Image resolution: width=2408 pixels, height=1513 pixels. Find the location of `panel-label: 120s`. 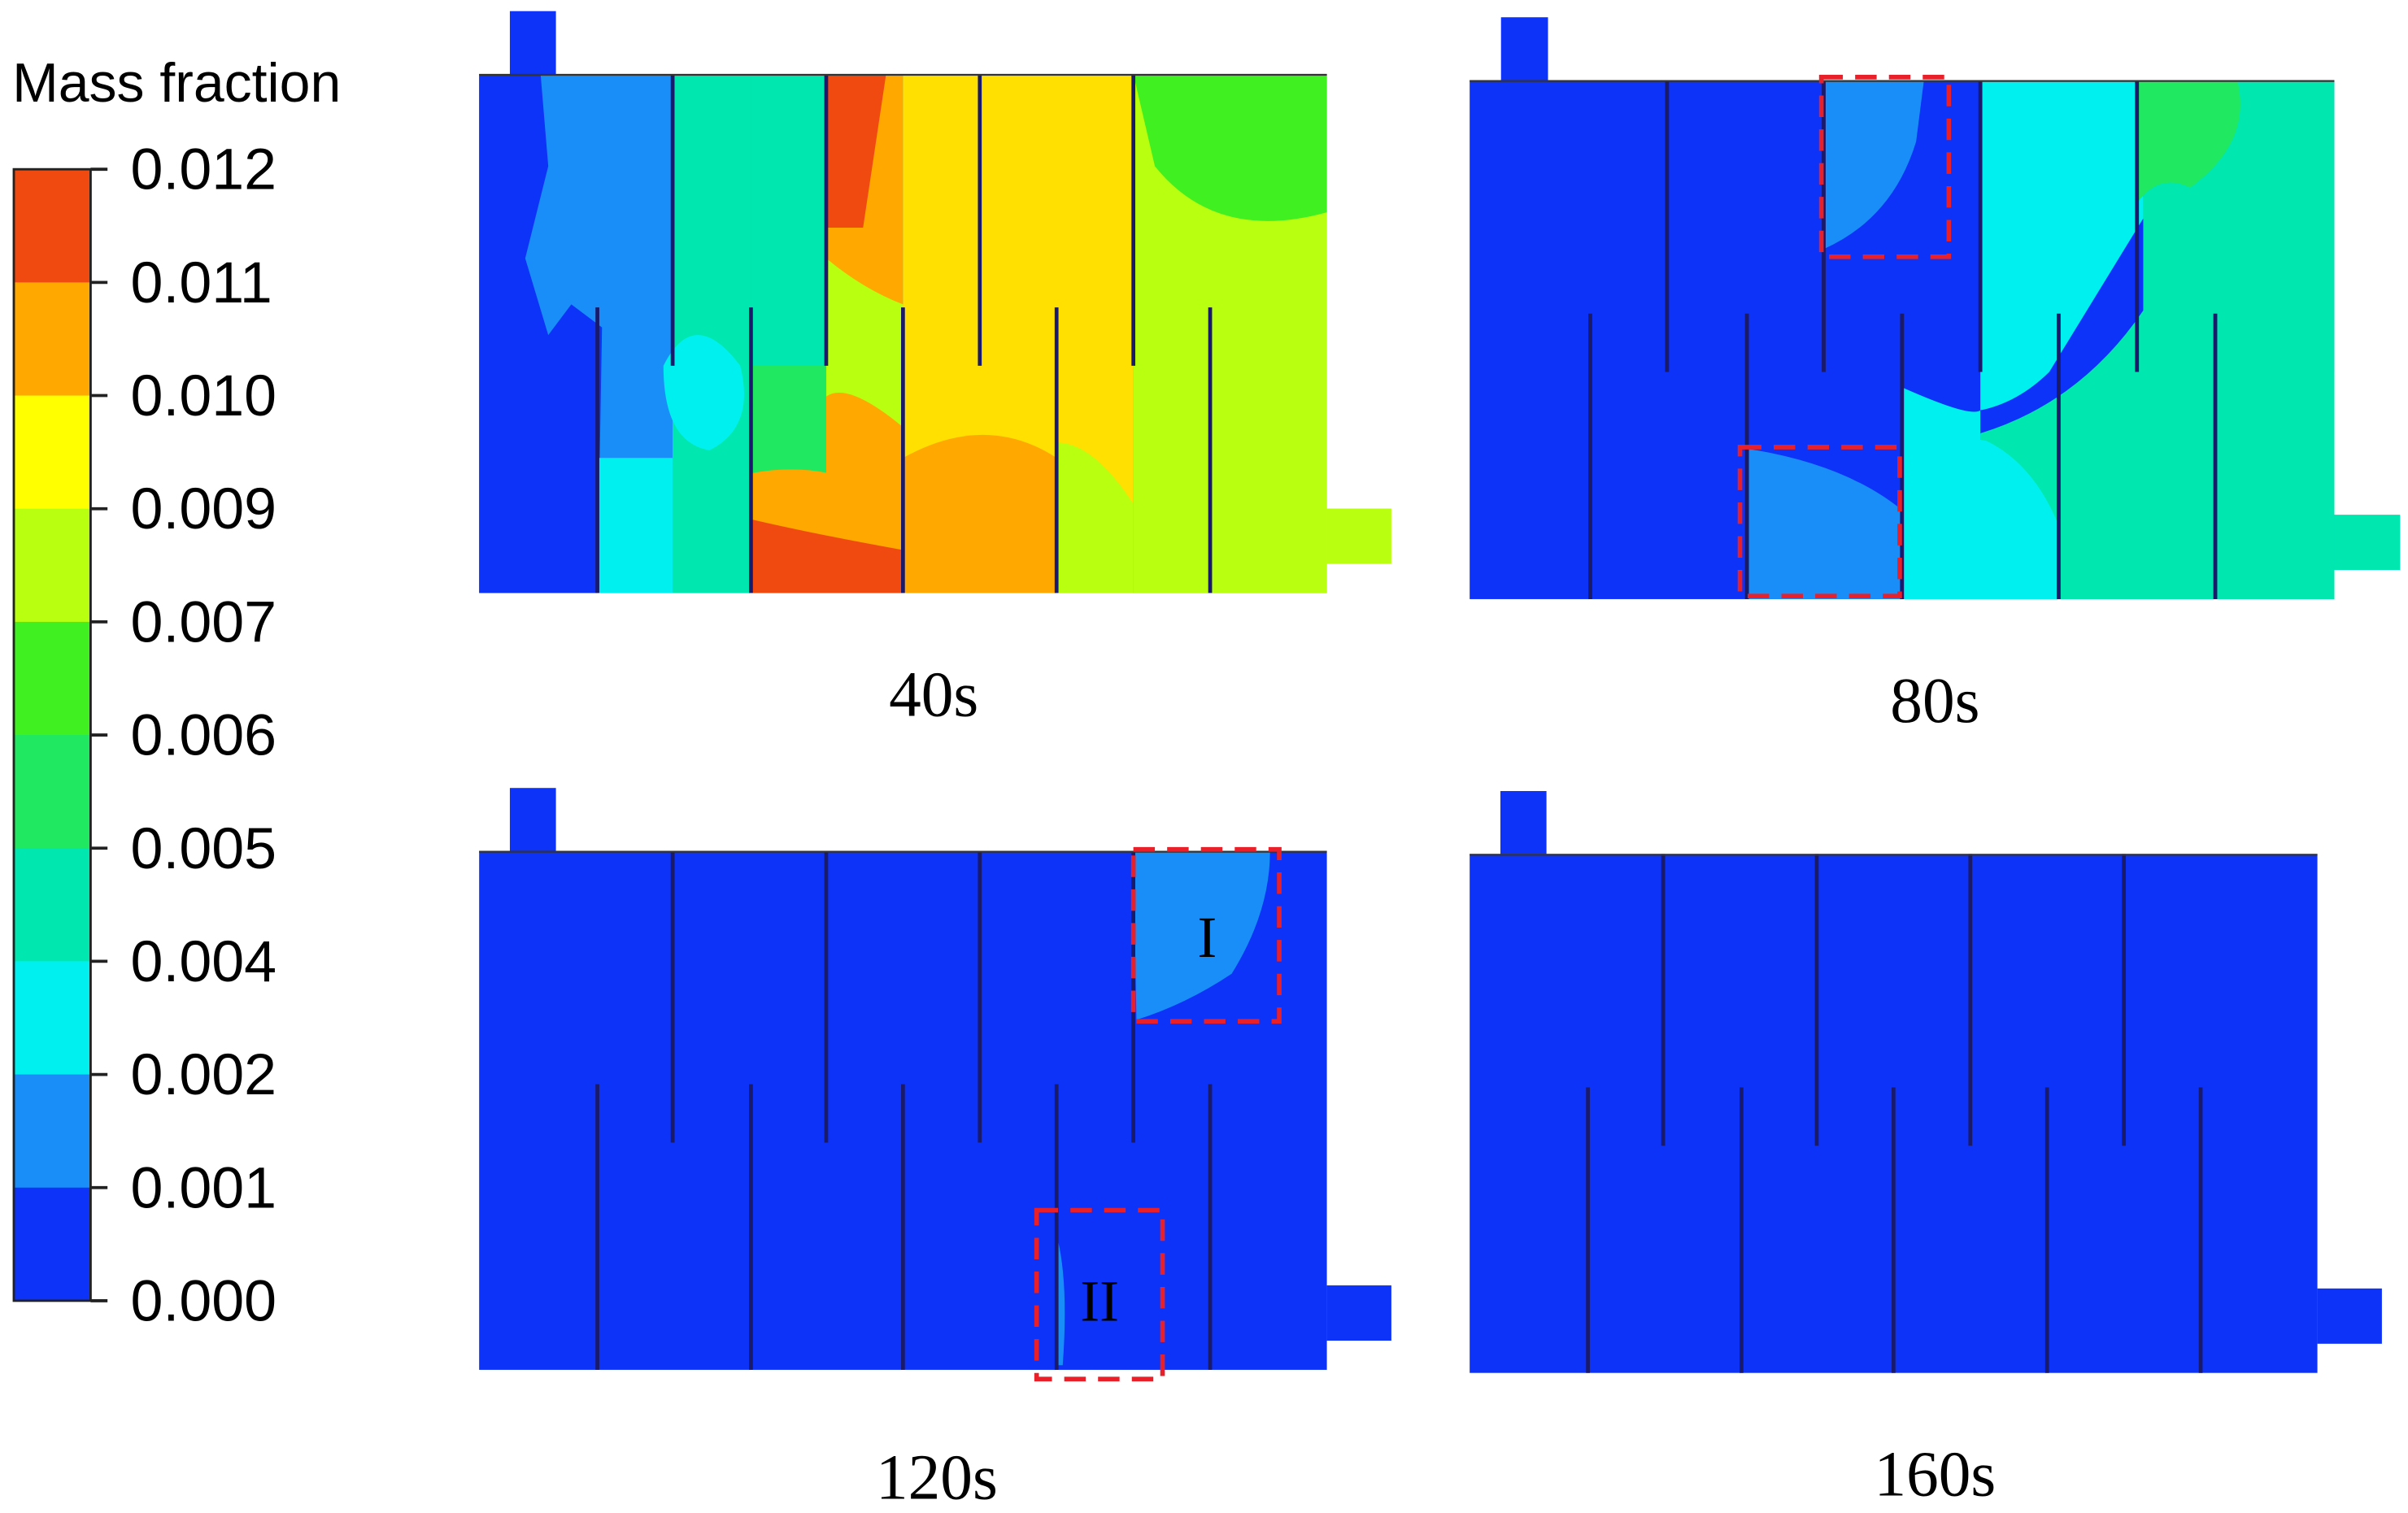

panel-label: 120s is located at coordinates (937, 1478).